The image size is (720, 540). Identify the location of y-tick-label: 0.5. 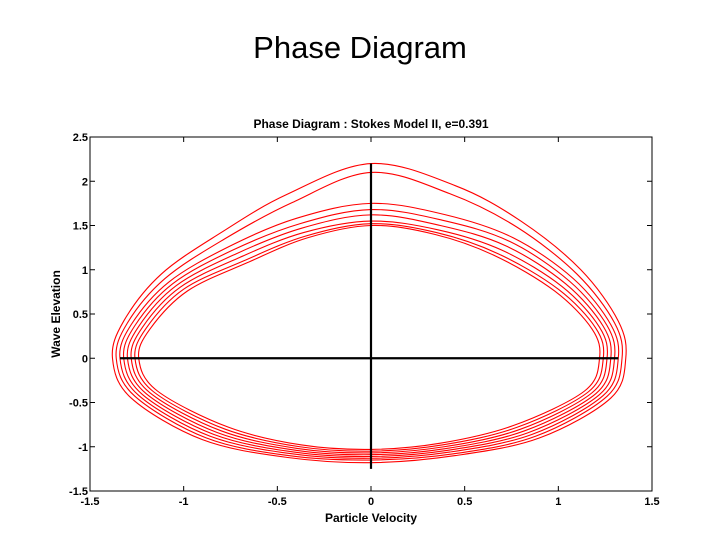
(80, 315).